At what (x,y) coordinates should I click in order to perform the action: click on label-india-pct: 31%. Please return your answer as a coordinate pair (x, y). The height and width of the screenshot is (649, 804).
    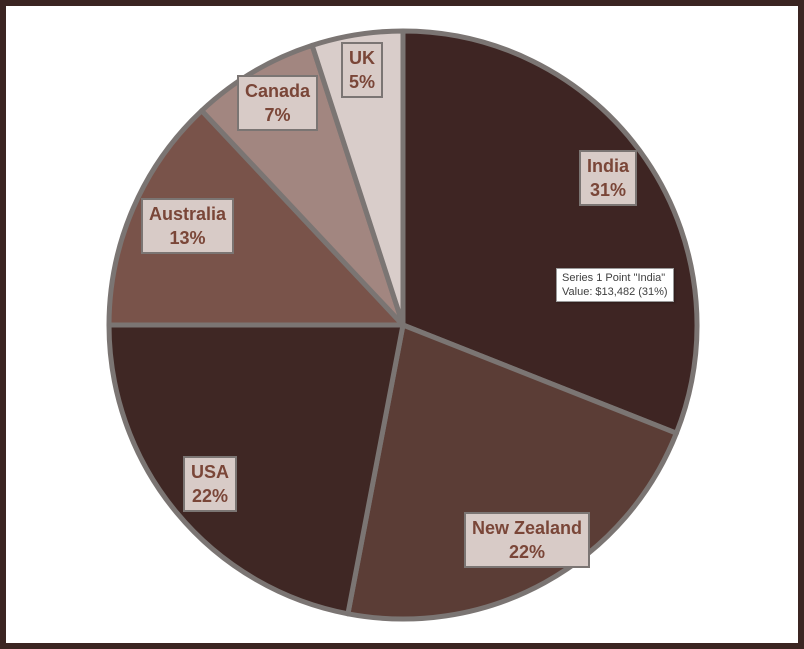
    Looking at the image, I should click on (608, 190).